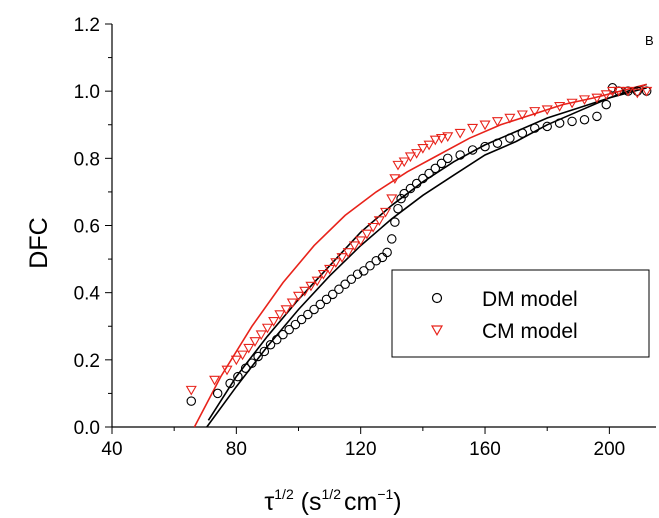 Image resolution: width=659 pixels, height=518 pixels. I want to click on y-tick-label: 1.2, so click(87, 25).